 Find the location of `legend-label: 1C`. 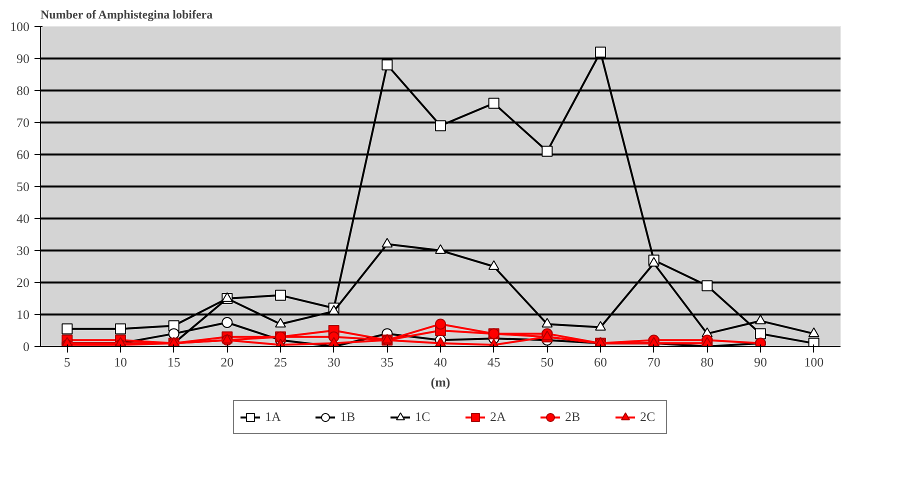

legend-label: 1C is located at coordinates (423, 417).